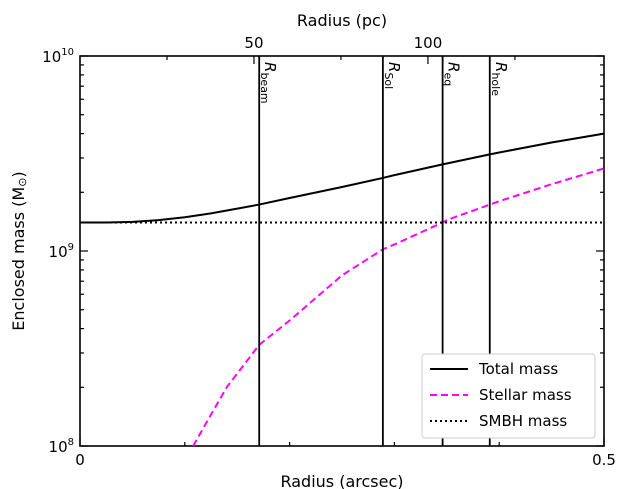 Image resolution: width=618 pixels, height=489 pixels. I want to click on bottom-tick-label: 0, so click(80, 460).